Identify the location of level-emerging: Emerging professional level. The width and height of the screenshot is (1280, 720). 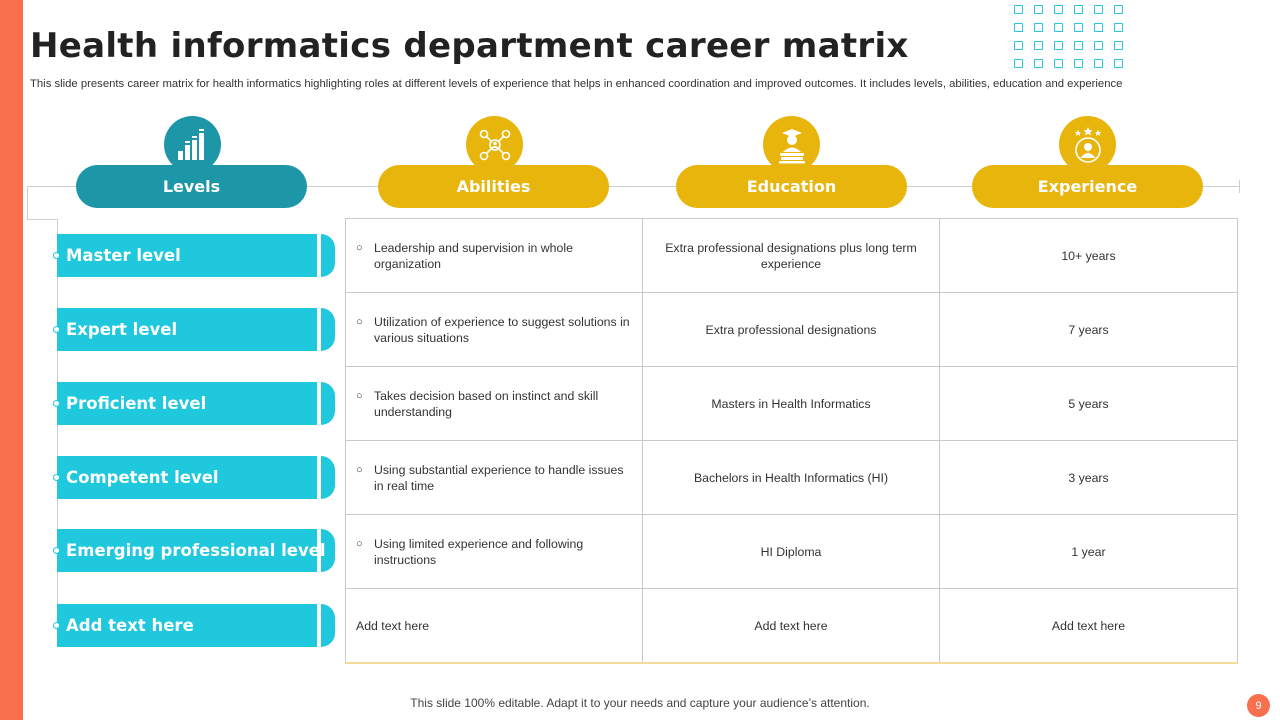
(194, 550).